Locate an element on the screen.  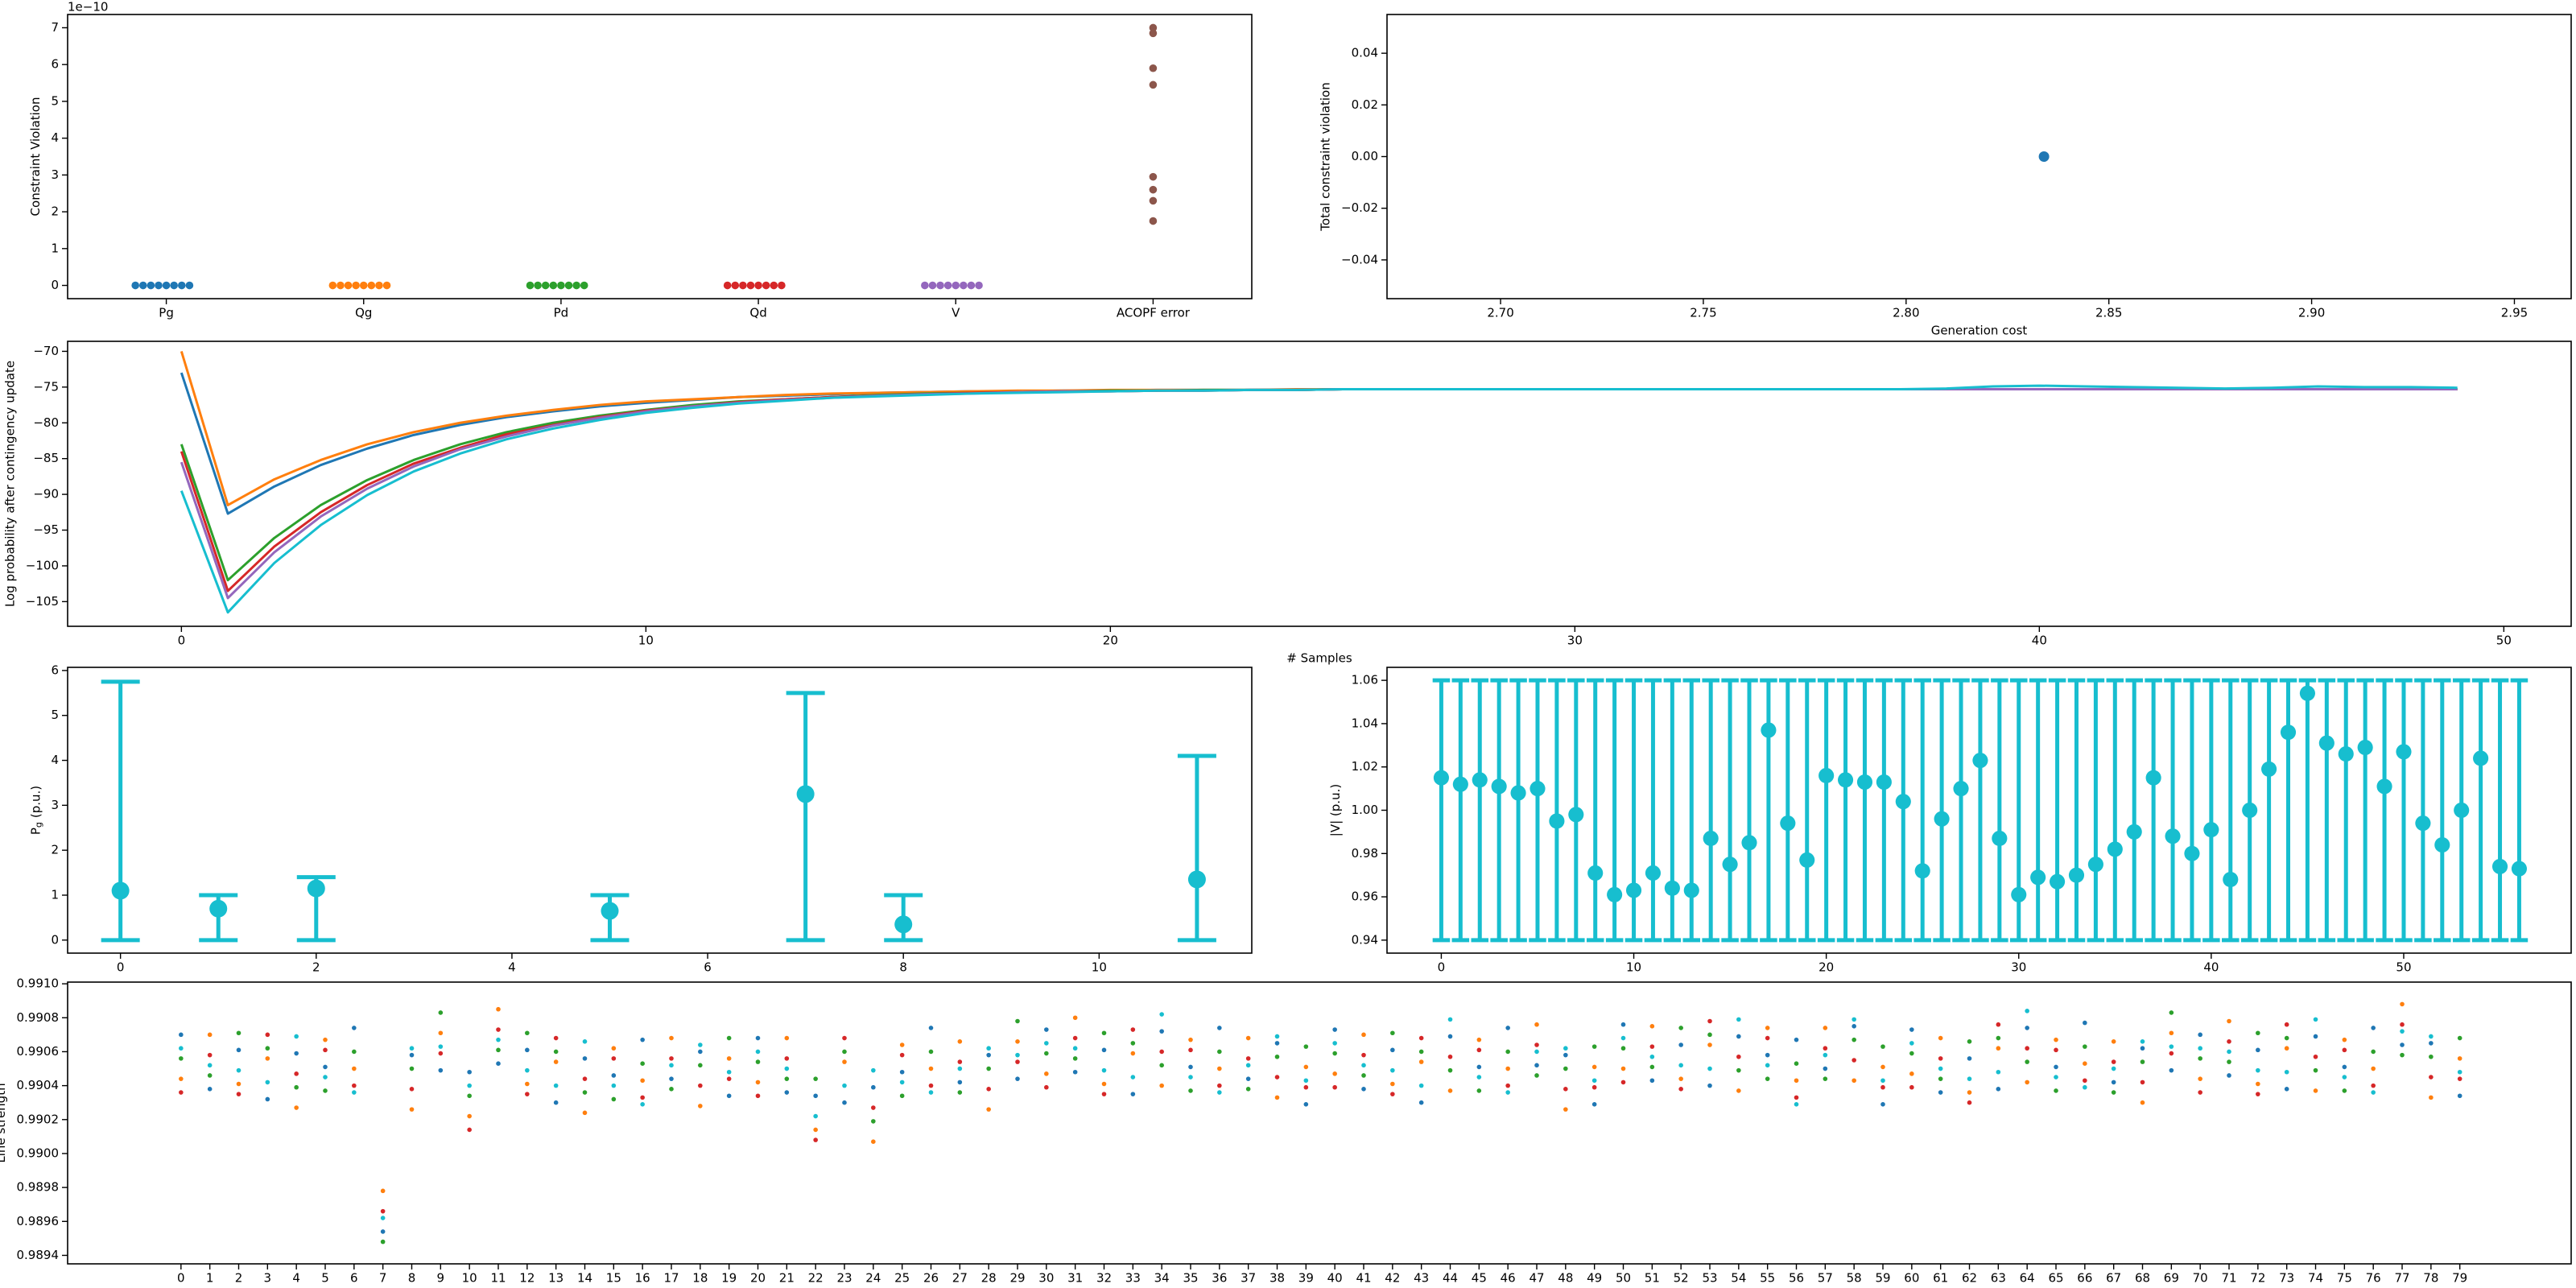
x-tick-label: 36 is located at coordinates (1219, 1278).